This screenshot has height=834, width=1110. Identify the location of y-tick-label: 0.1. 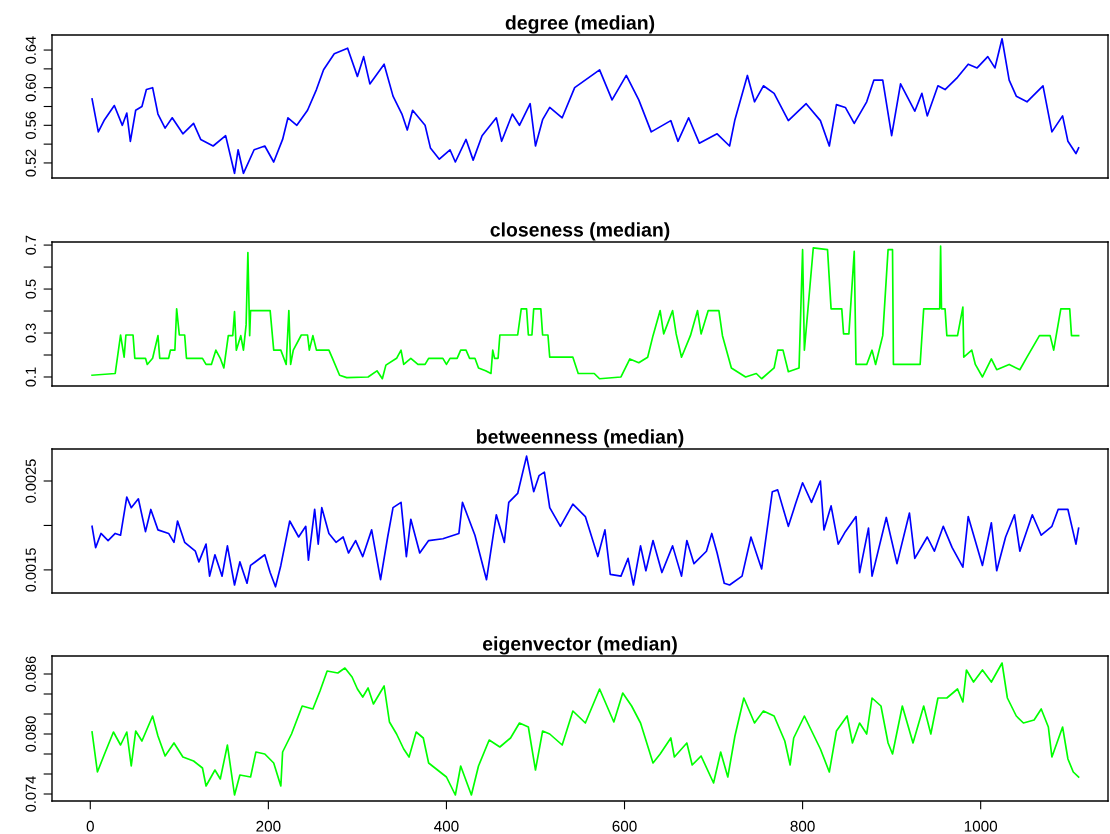
(30, 377).